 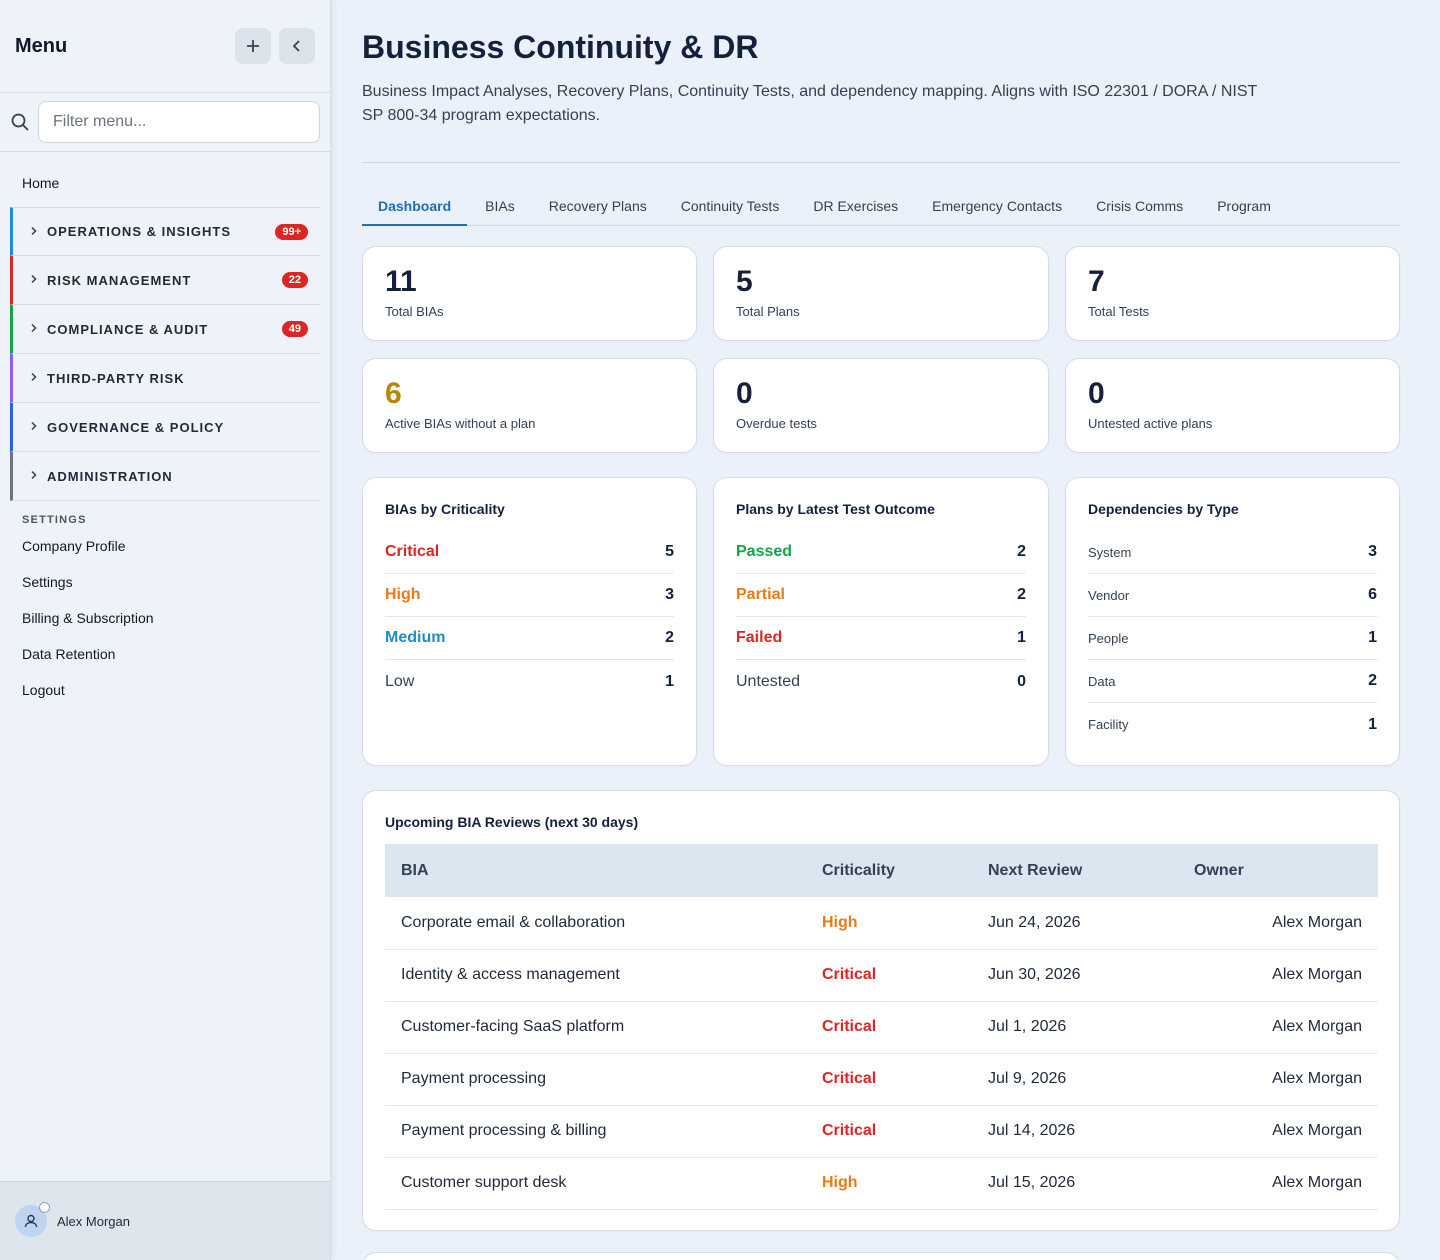 What do you see at coordinates (669, 551) in the screenshot?
I see `list-item-value: 5` at bounding box center [669, 551].